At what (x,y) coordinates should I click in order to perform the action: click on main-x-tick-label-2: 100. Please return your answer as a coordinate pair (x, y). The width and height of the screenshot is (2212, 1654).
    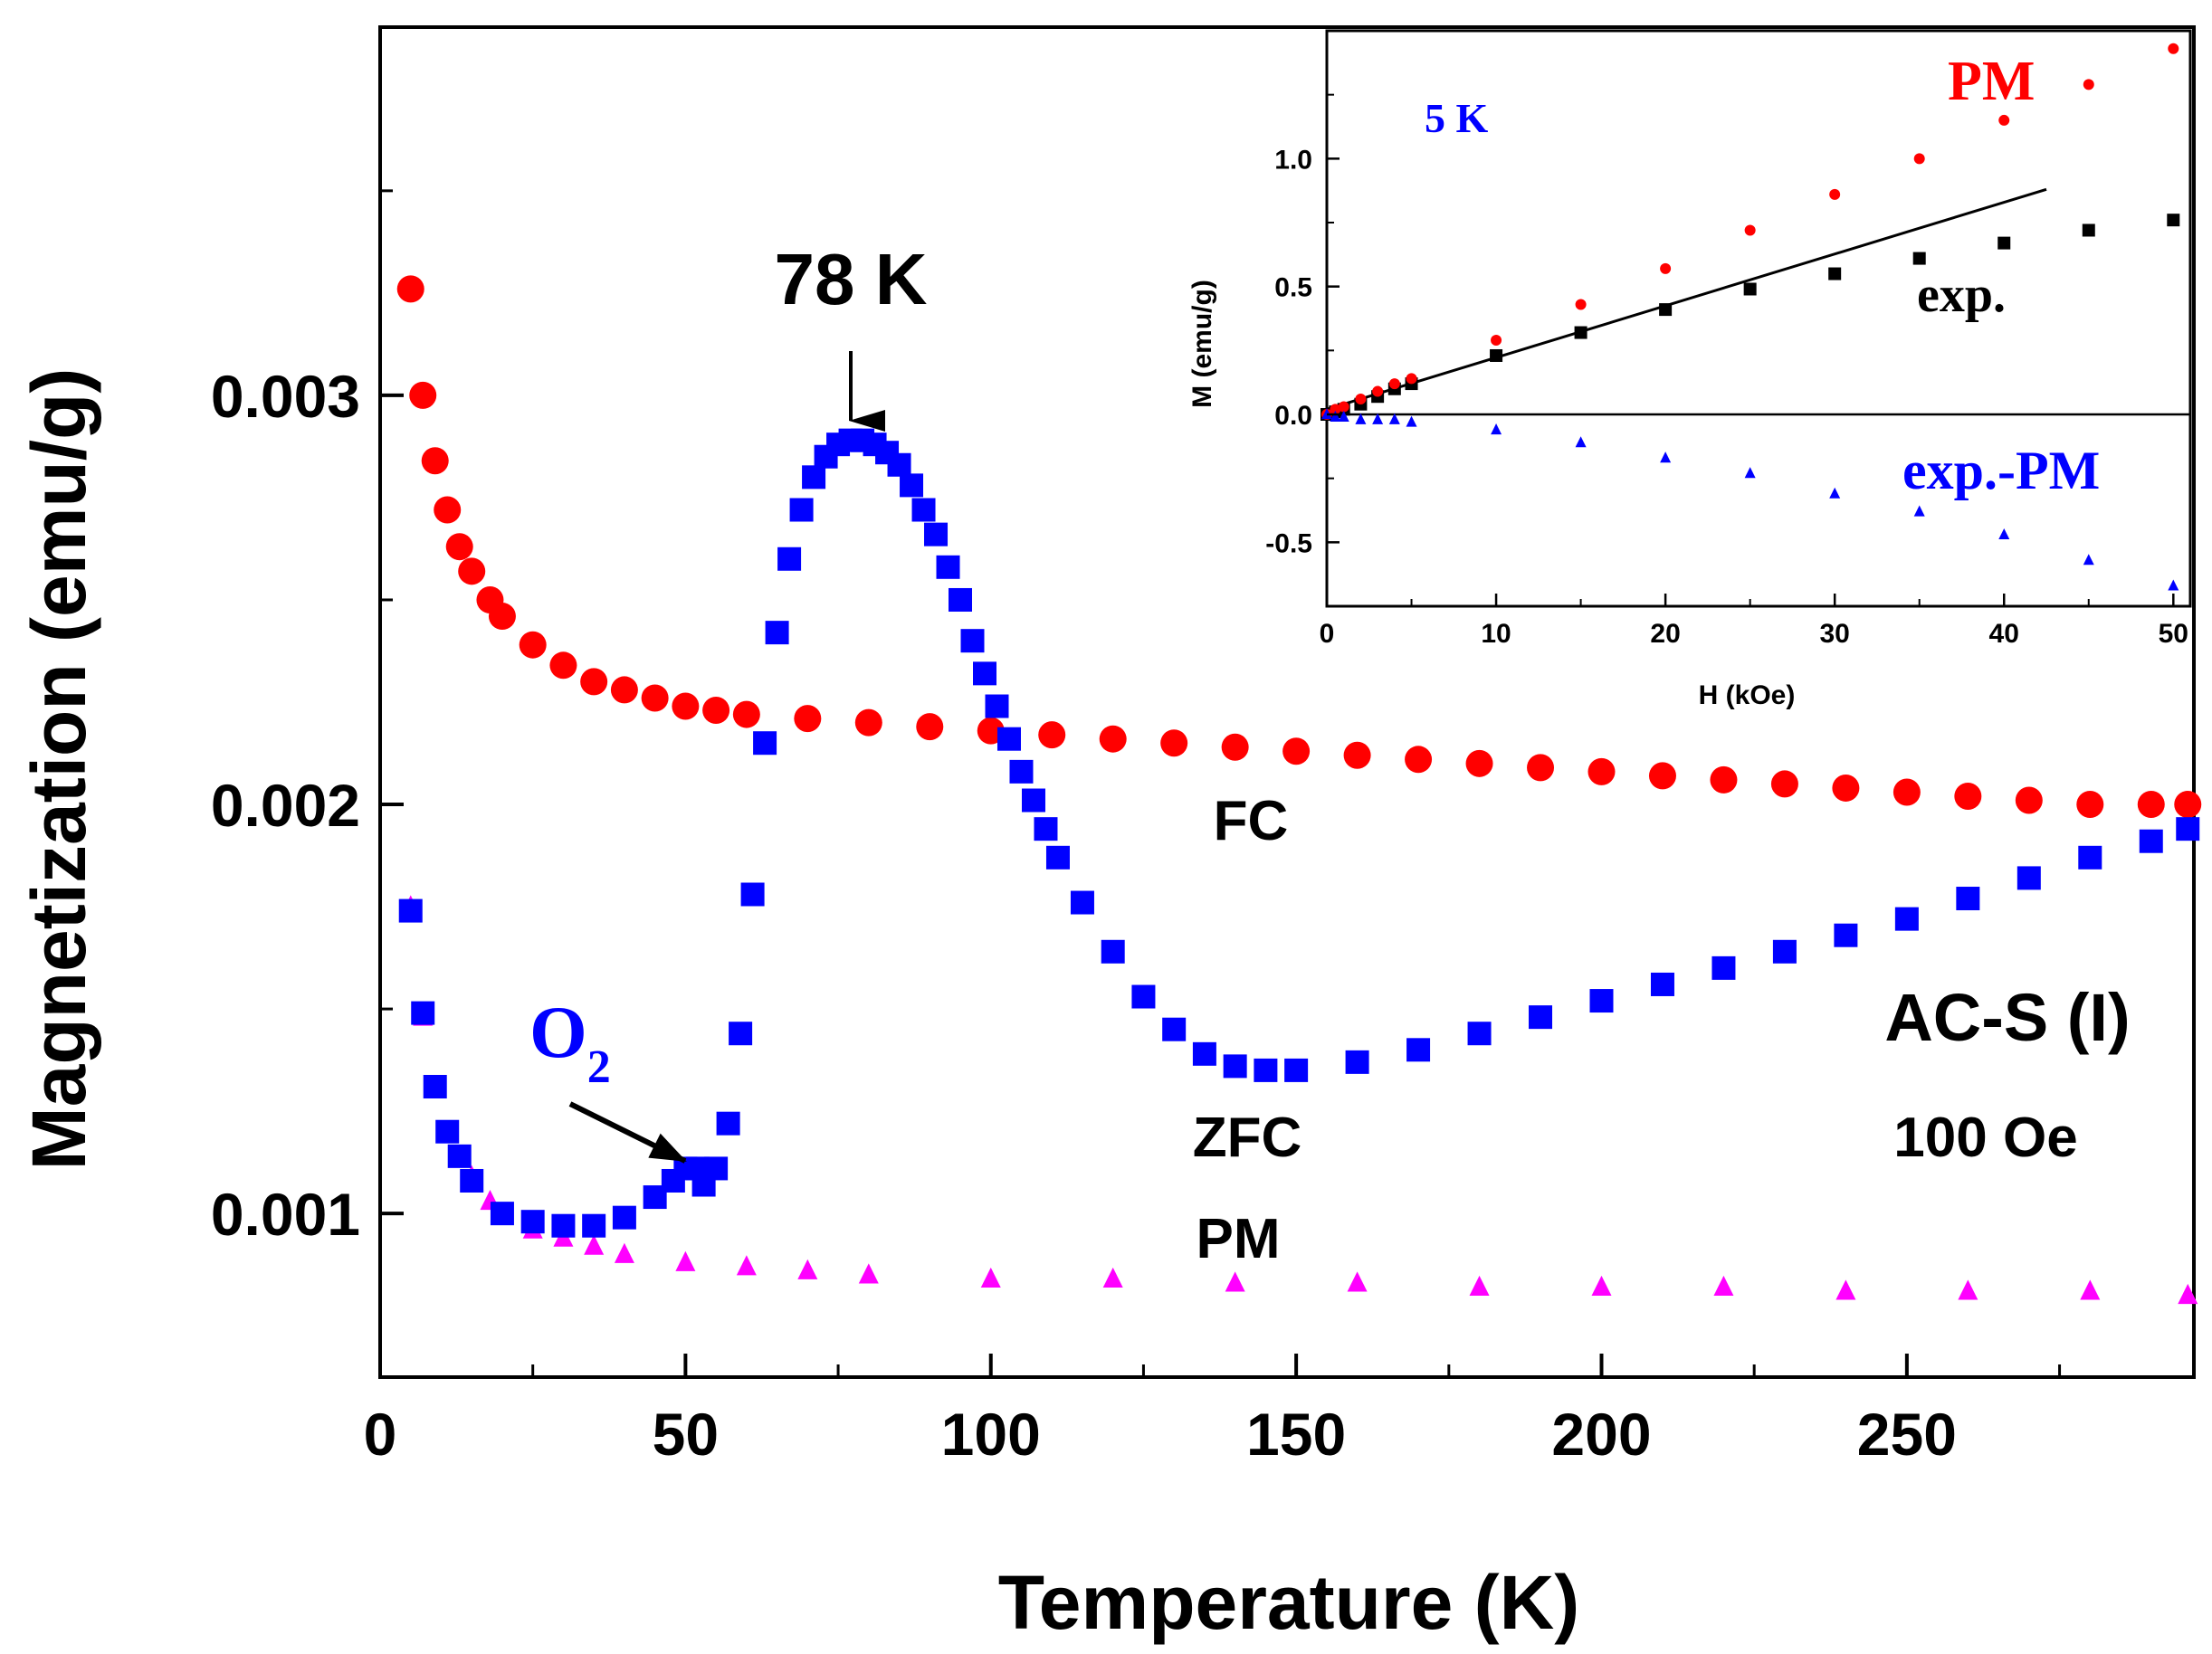
    Looking at the image, I should click on (991, 1434).